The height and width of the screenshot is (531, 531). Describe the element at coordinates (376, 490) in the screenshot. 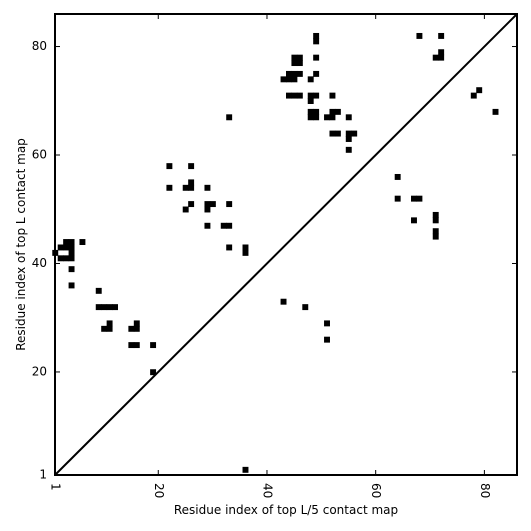

I see `x-tick-label: 60` at that location.